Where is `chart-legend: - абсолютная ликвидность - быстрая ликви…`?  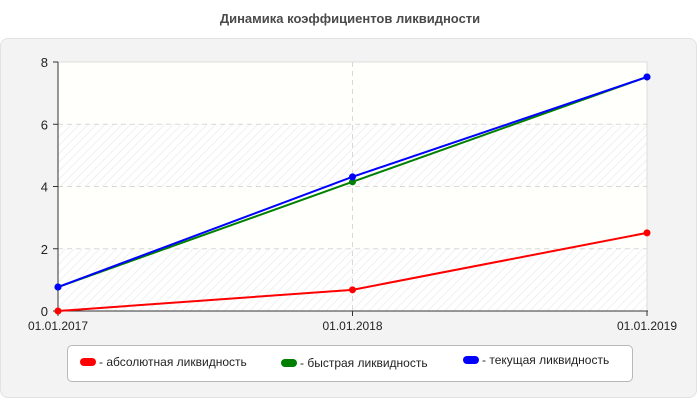 chart-legend: - абсолютная ликвидность - быстрая ликви… is located at coordinates (350, 363).